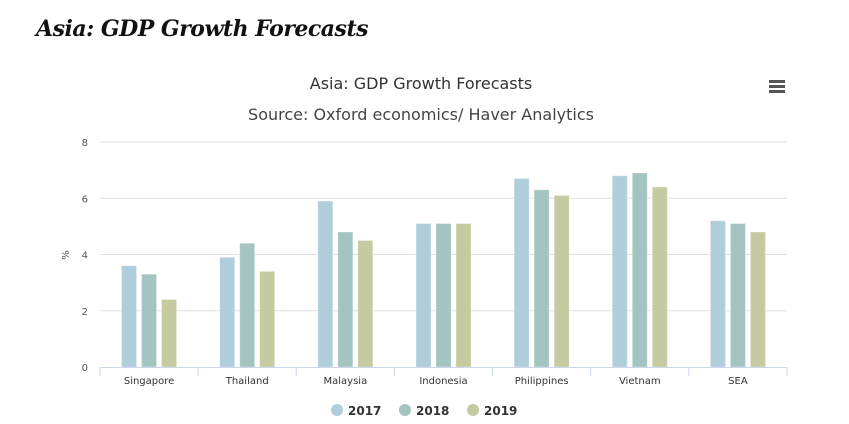 This screenshot has height=424, width=849. What do you see at coordinates (365, 303) in the screenshot?
I see `bar-2019-malaysia` at bounding box center [365, 303].